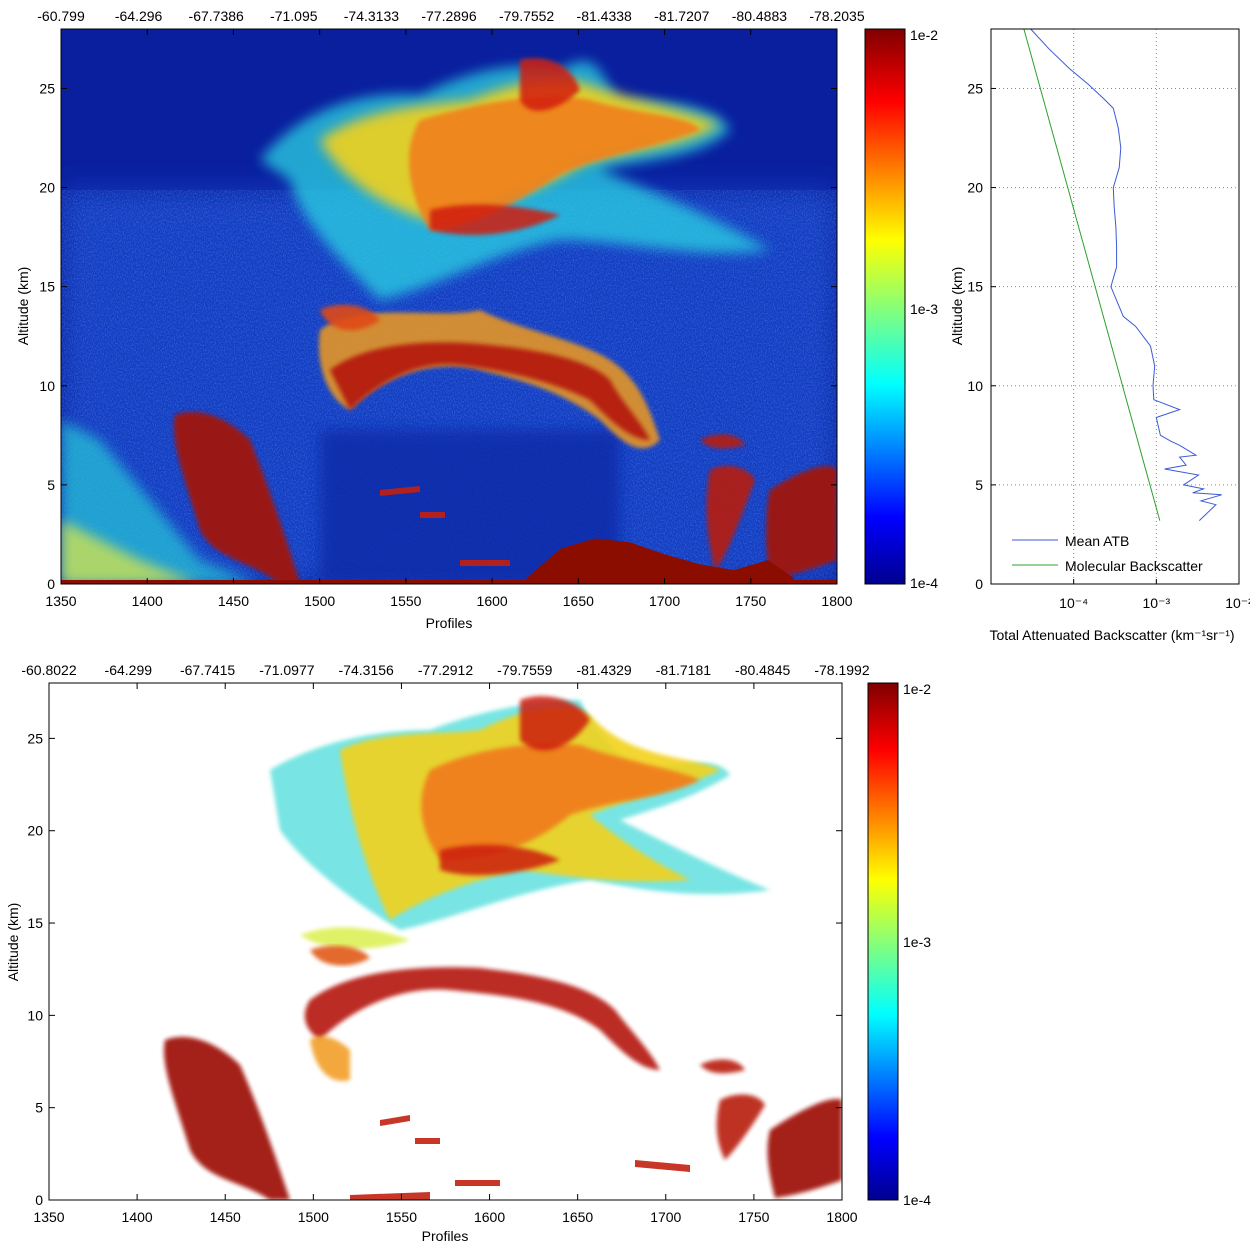 The image size is (1250, 1245). I want to click on bottom-heatmap-xtick-label: 1700, so click(665, 1217).